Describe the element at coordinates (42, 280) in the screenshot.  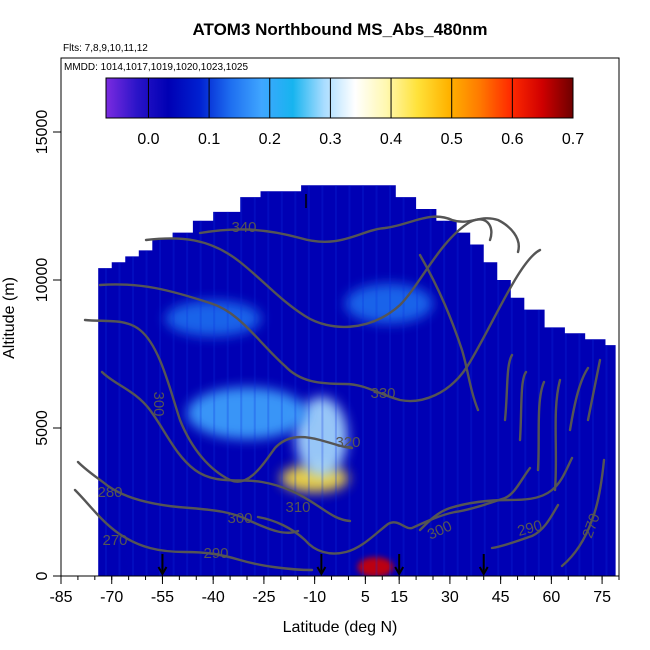
I see `y-tick-label: 10000` at that location.